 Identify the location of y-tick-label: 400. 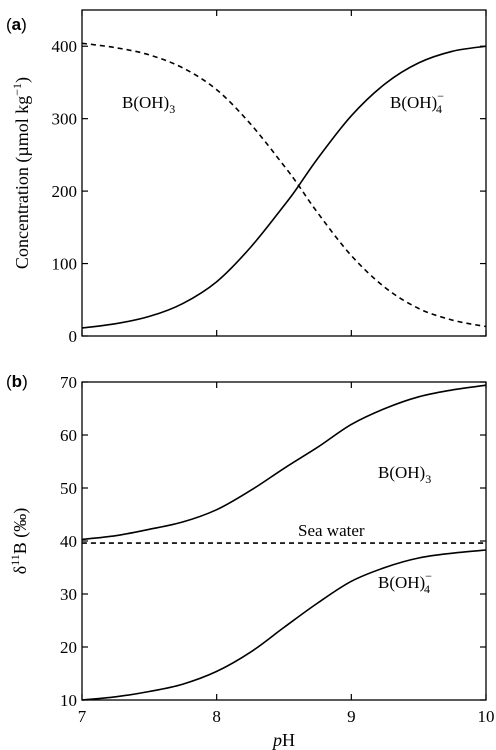
(65, 46).